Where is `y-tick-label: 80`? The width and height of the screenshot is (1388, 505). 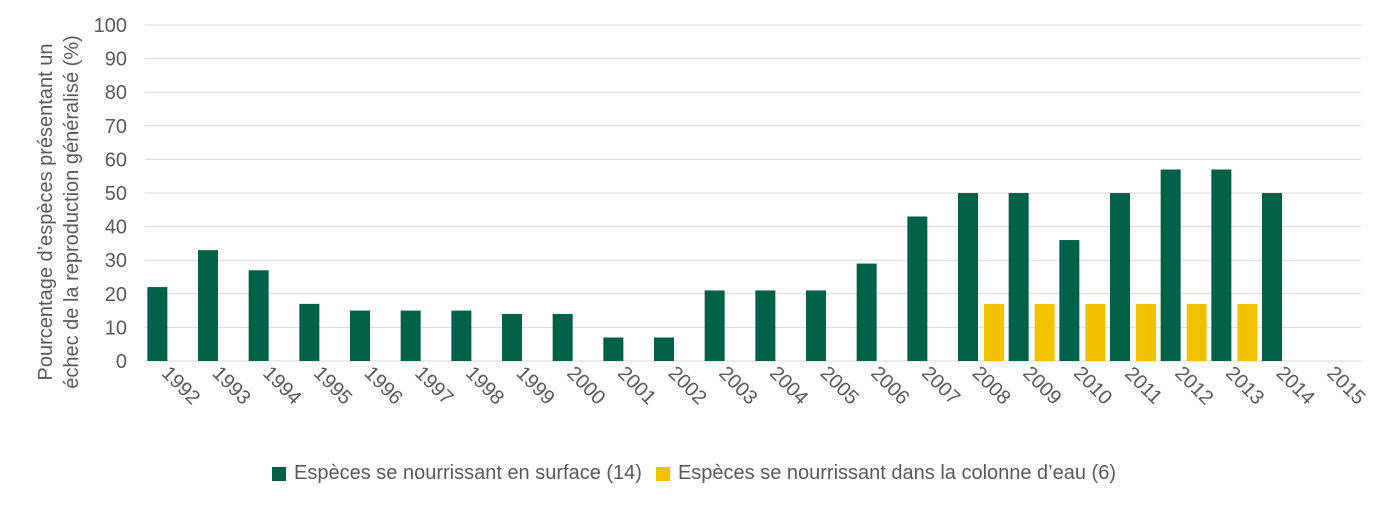
y-tick-label: 80 is located at coordinates (116, 93).